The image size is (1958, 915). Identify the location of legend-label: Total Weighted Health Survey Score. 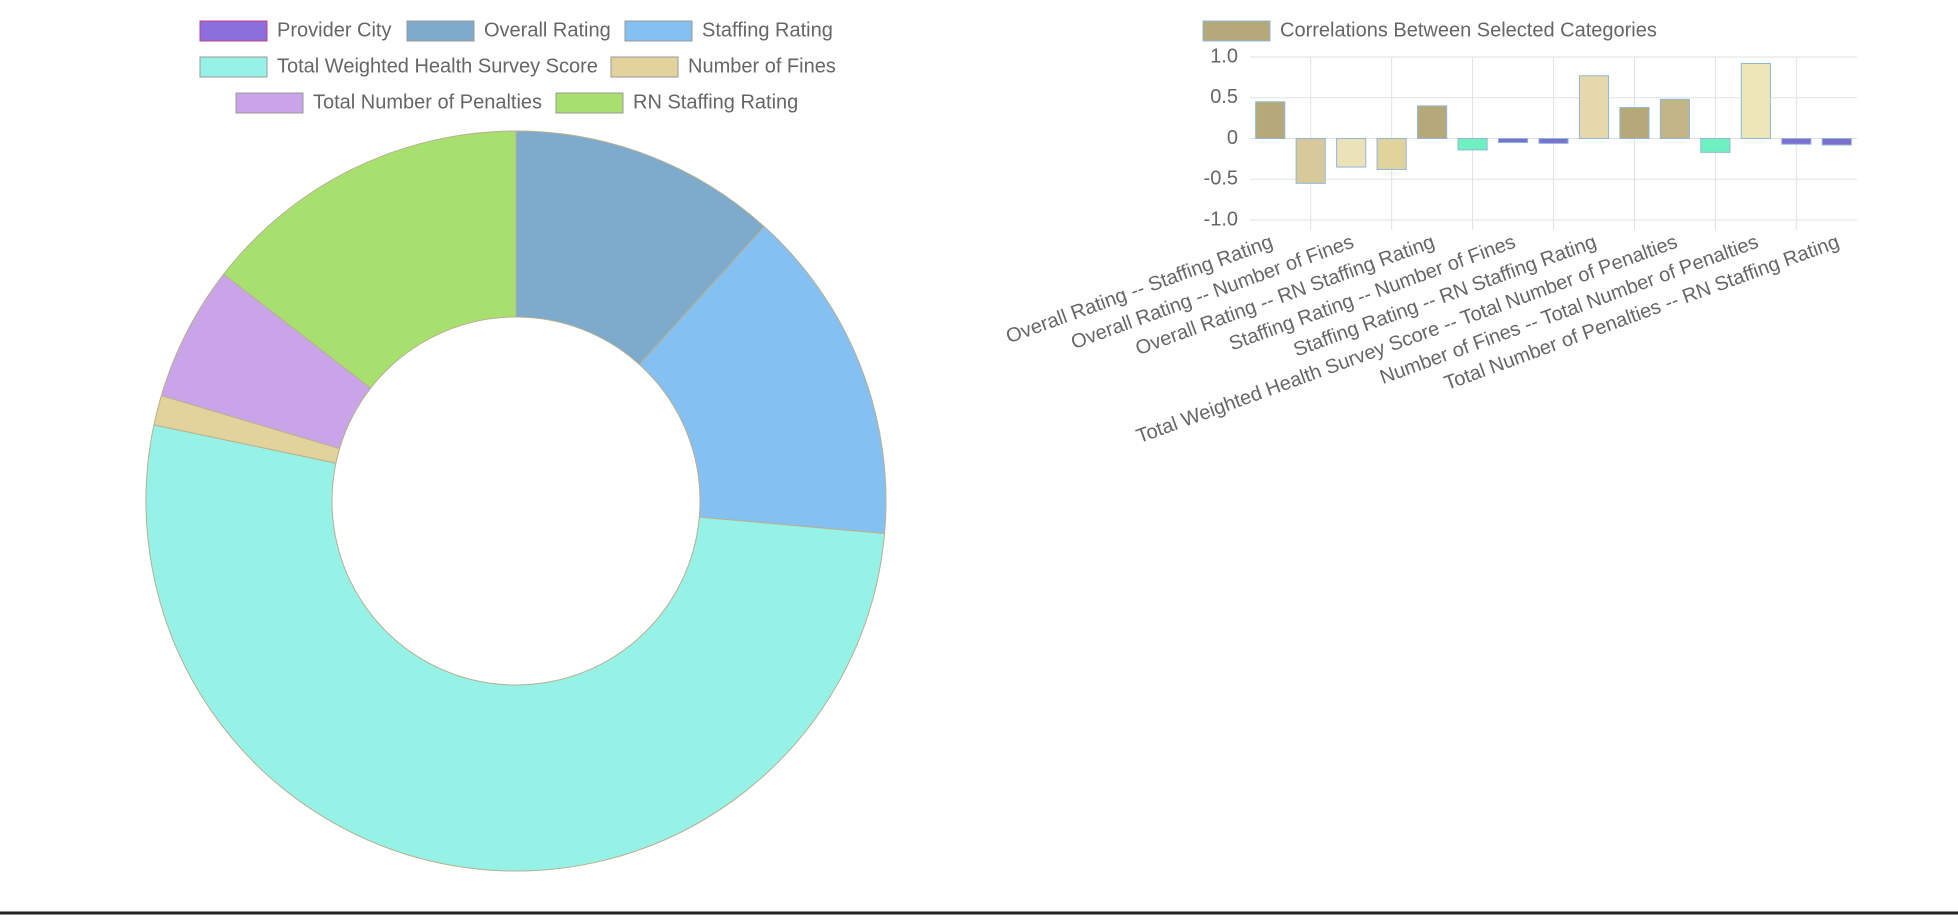
(437, 66).